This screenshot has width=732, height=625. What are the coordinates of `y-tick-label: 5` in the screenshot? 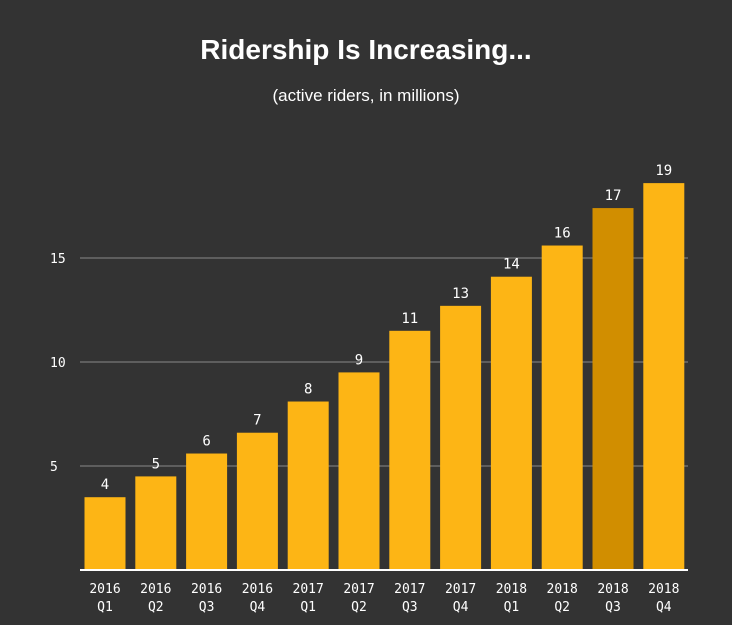 It's located at (54, 467).